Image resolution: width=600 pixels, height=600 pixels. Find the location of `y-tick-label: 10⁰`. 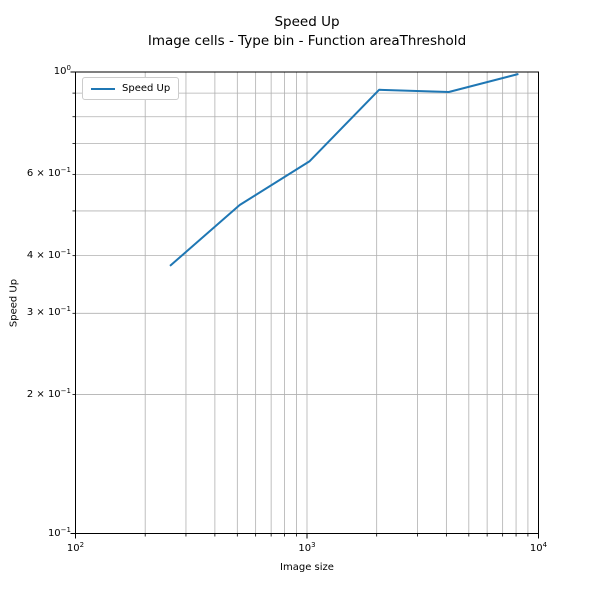

y-tick-label: 10⁰ is located at coordinates (62, 70).